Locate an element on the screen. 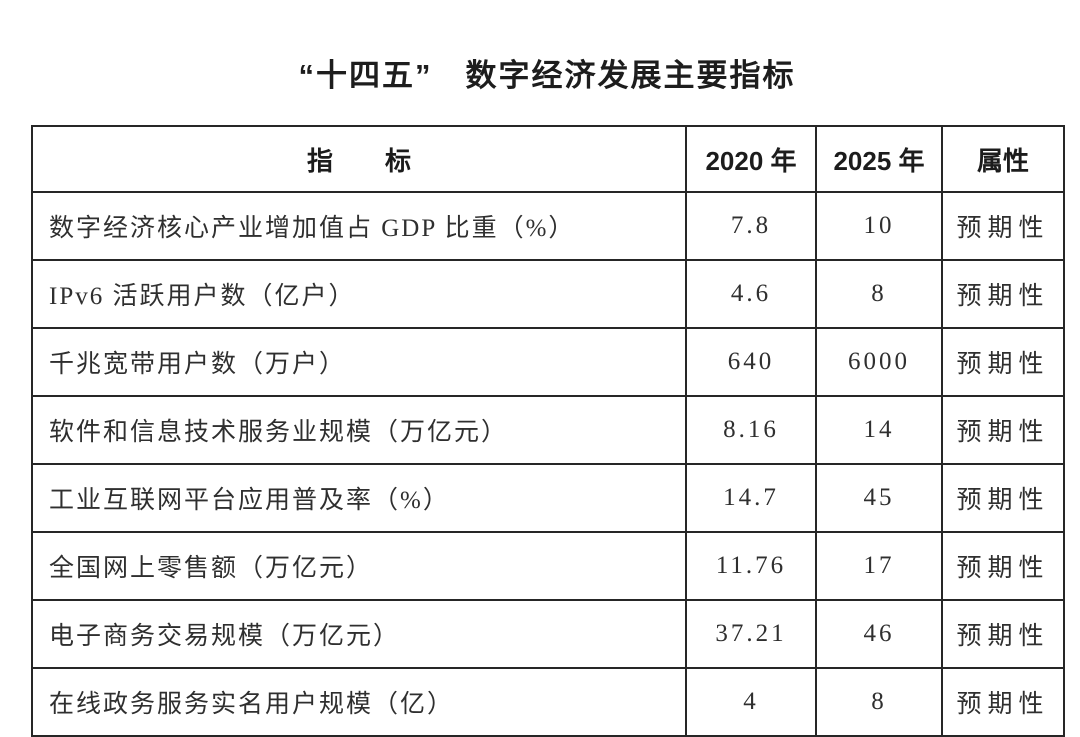 The height and width of the screenshot is (737, 1080). value-2025: 14 is located at coordinates (879, 430).